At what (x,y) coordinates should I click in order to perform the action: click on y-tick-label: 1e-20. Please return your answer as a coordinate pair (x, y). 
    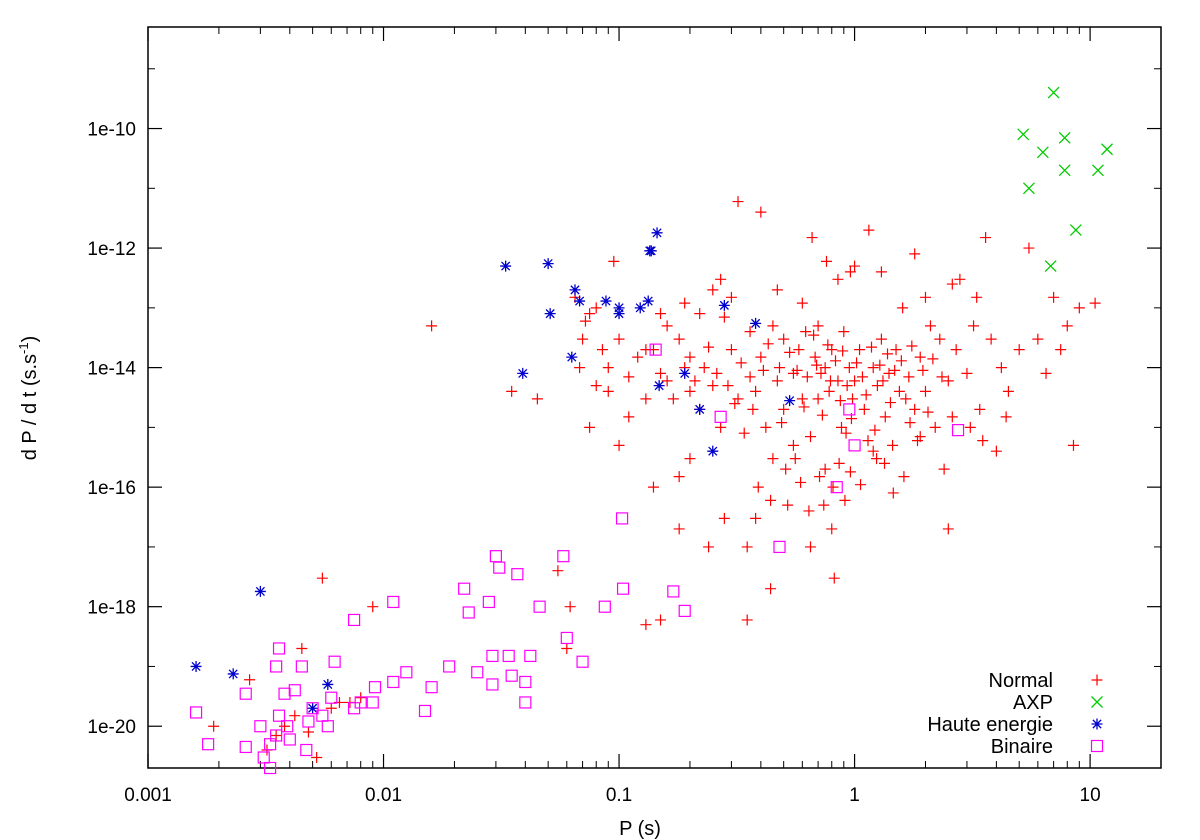
    Looking at the image, I should click on (111, 727).